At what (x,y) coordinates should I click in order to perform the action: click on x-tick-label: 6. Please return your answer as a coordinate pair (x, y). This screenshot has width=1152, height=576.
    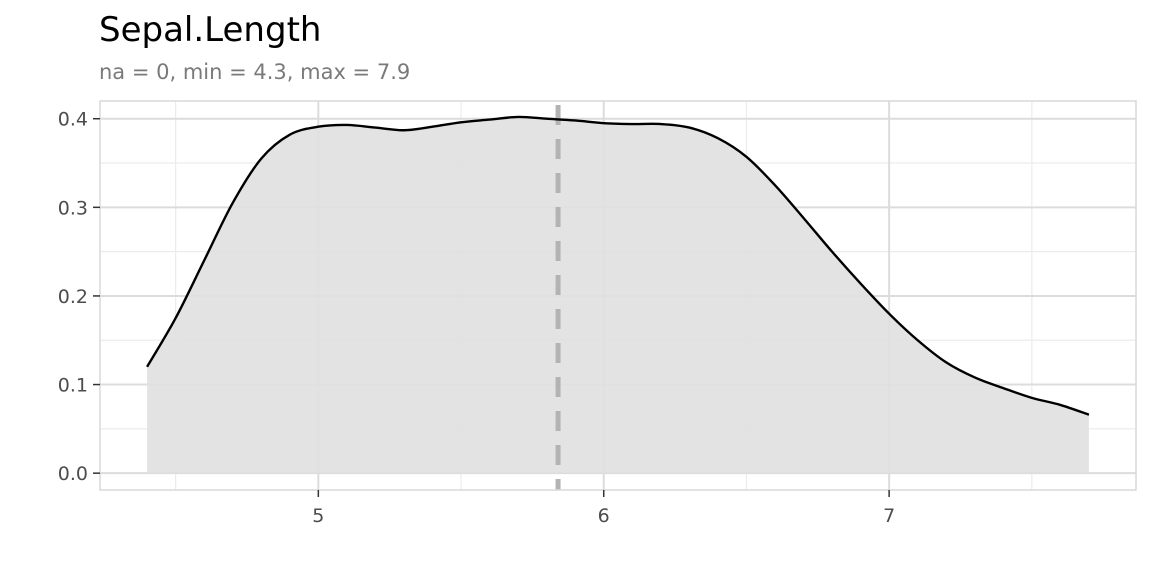
    Looking at the image, I should click on (604, 516).